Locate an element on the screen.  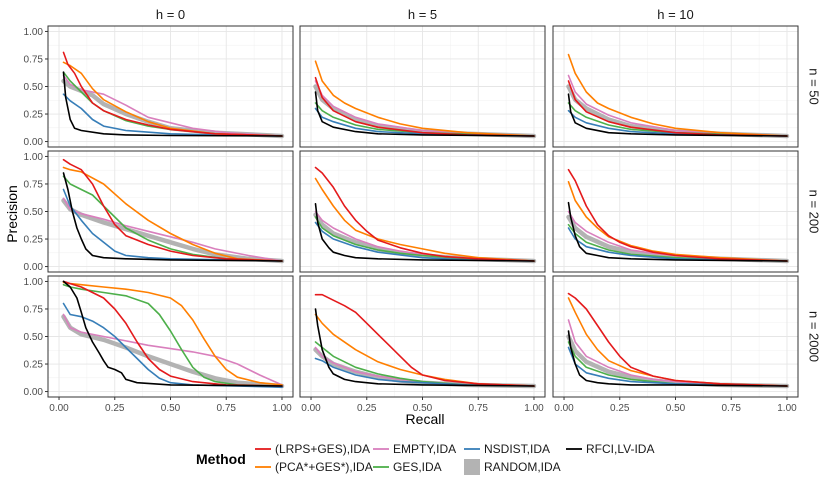
legend-item-random: RANDOM,IDA is located at coordinates (512, 467).